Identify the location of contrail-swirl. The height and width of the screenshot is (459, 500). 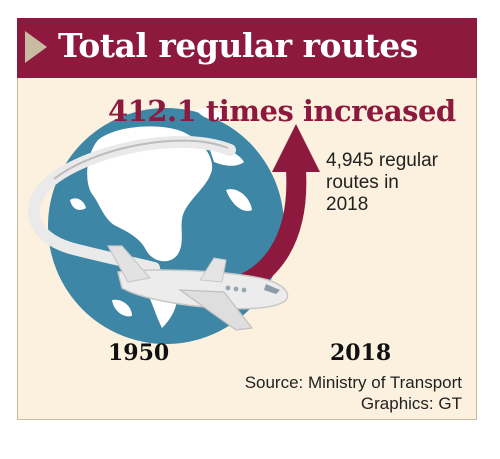
(132, 204).